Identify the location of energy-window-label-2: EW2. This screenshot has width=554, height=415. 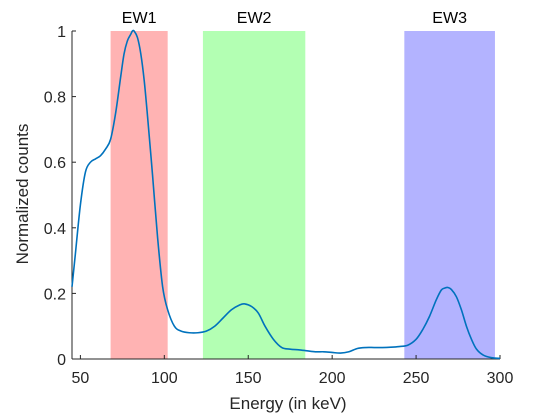
(254, 18).